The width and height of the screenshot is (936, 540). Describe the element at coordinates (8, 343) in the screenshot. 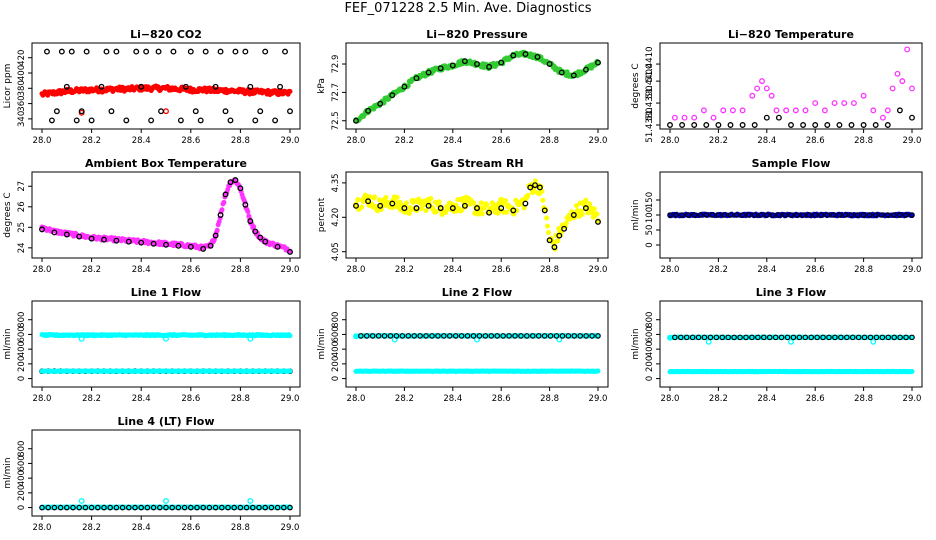

I see `y-axis-label: ml/min` at that location.